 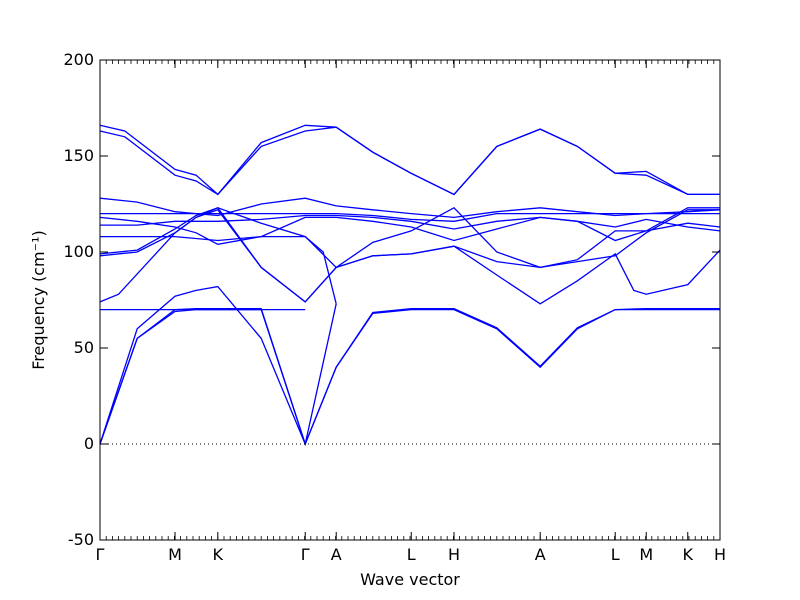 What do you see at coordinates (410, 579) in the screenshot?
I see `x-axis-label: Wave vector` at bounding box center [410, 579].